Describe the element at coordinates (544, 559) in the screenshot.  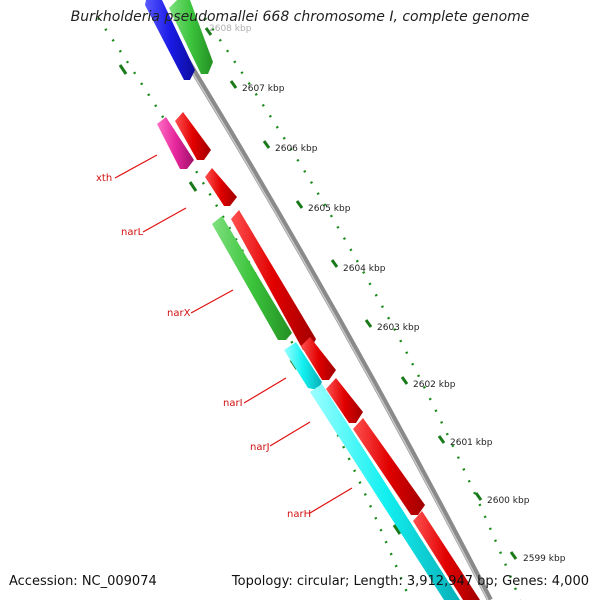
I see `tick-label: 2599 kbp` at that location.